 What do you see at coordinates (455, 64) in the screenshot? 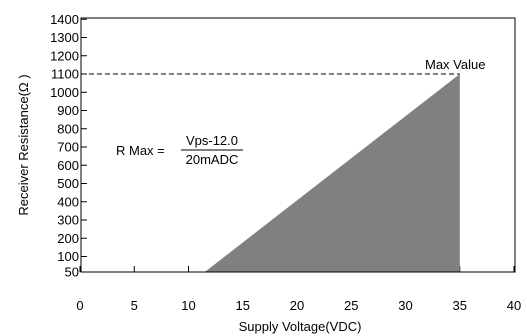
I see `max-value-label: Max Value` at bounding box center [455, 64].